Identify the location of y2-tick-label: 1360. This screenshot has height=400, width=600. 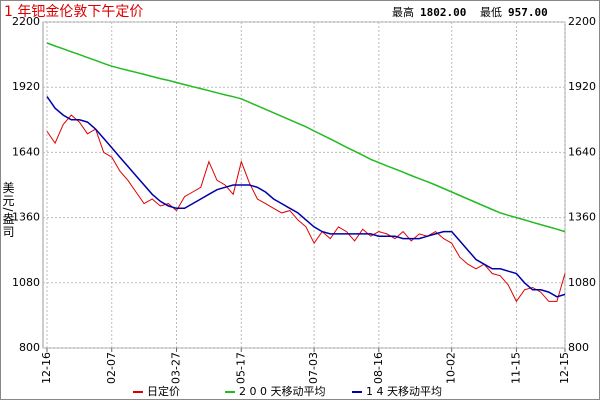
(582, 217).